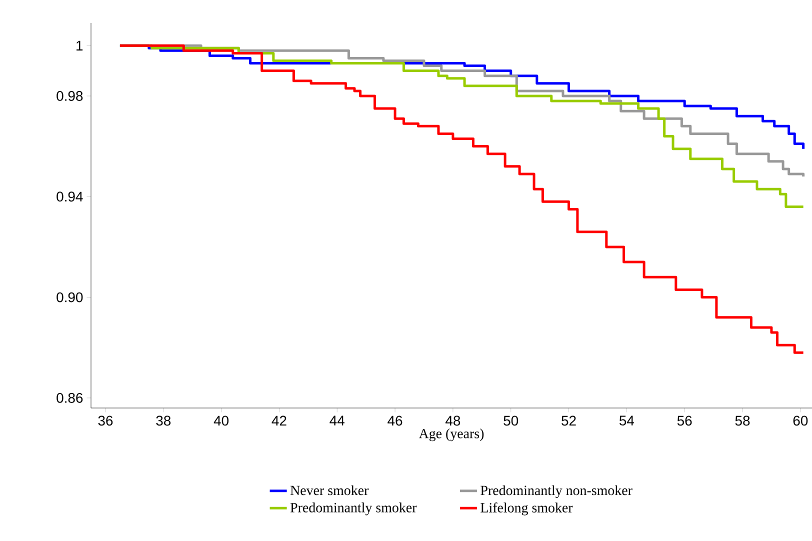  Describe the element at coordinates (69, 197) in the screenshot. I see `y-tick-label: 0.94` at that location.